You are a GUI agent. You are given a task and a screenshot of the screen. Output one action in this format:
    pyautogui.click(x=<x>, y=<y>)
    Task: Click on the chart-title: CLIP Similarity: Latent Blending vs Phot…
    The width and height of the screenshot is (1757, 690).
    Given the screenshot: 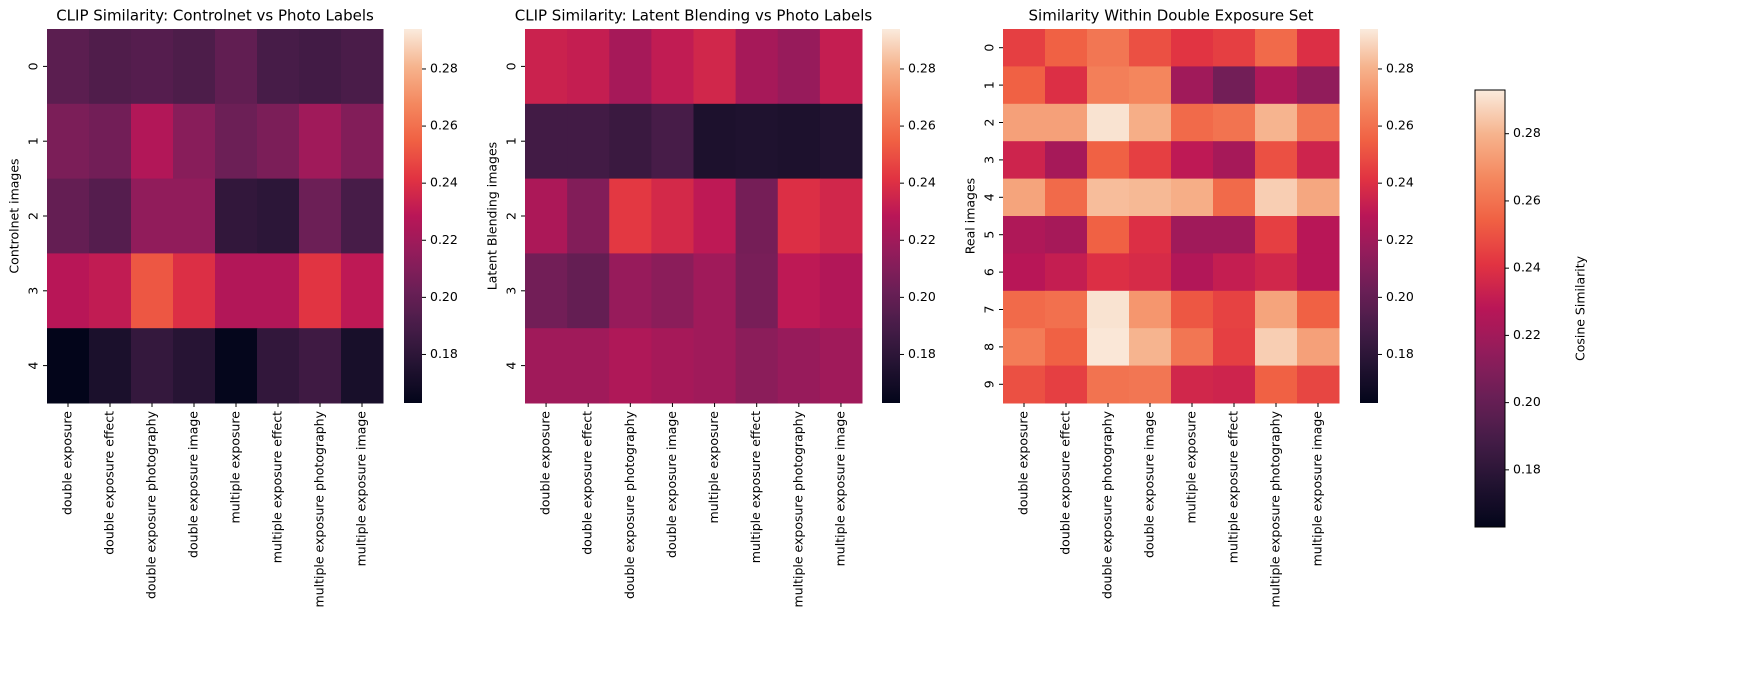 What is the action you would take?
    pyautogui.click(x=694, y=16)
    